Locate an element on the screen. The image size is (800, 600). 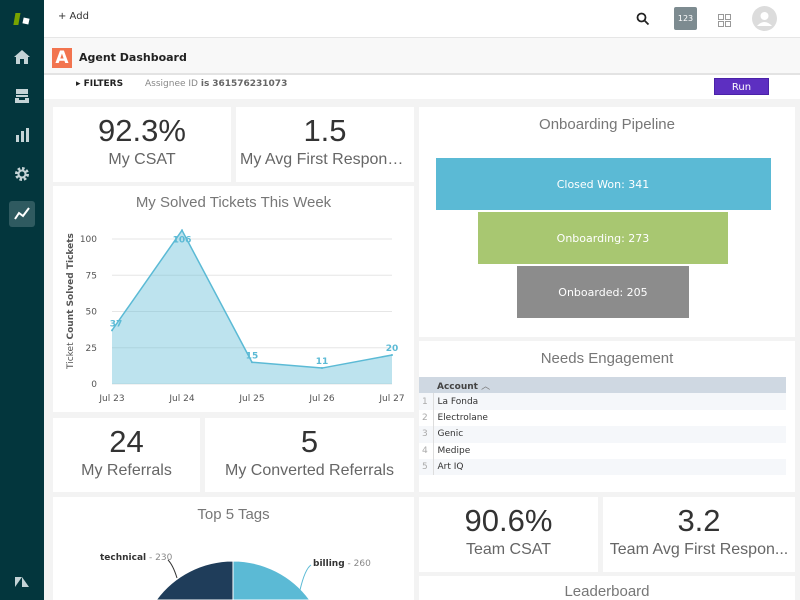
stage-value: 273 is located at coordinates (639, 238).